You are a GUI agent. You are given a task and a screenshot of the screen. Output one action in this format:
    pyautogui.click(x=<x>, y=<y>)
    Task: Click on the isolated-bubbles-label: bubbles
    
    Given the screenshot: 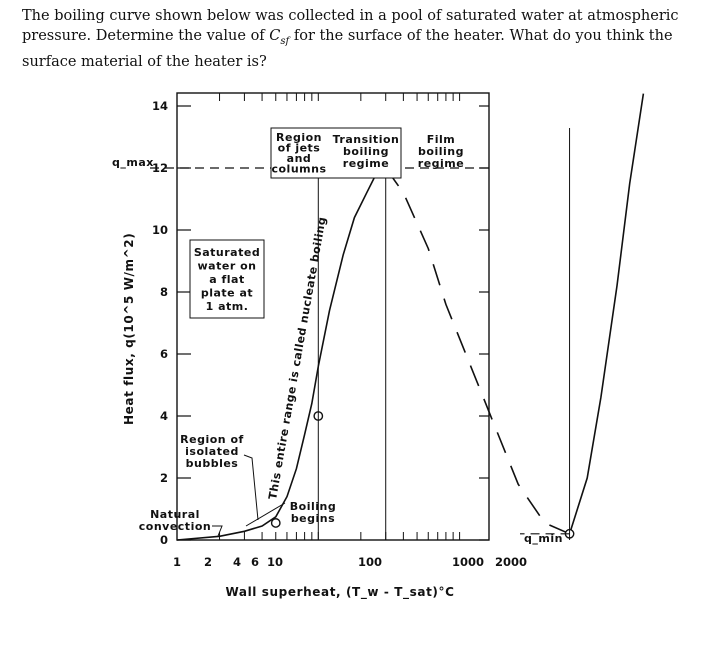 What is the action you would take?
    pyautogui.click(x=212, y=463)
    